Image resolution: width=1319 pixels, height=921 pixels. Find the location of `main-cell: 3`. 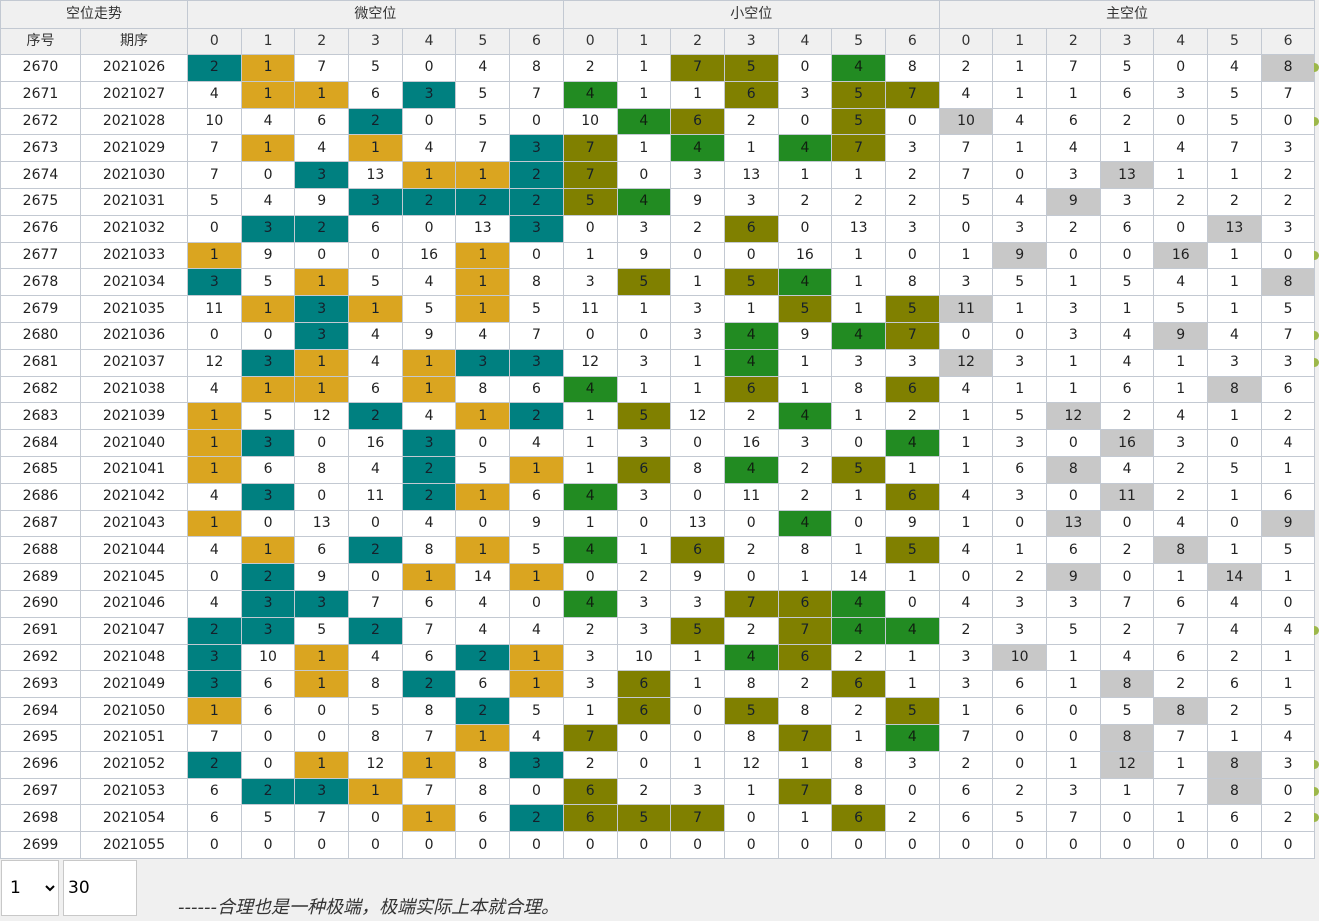

main-cell: 3 is located at coordinates (1234, 362).